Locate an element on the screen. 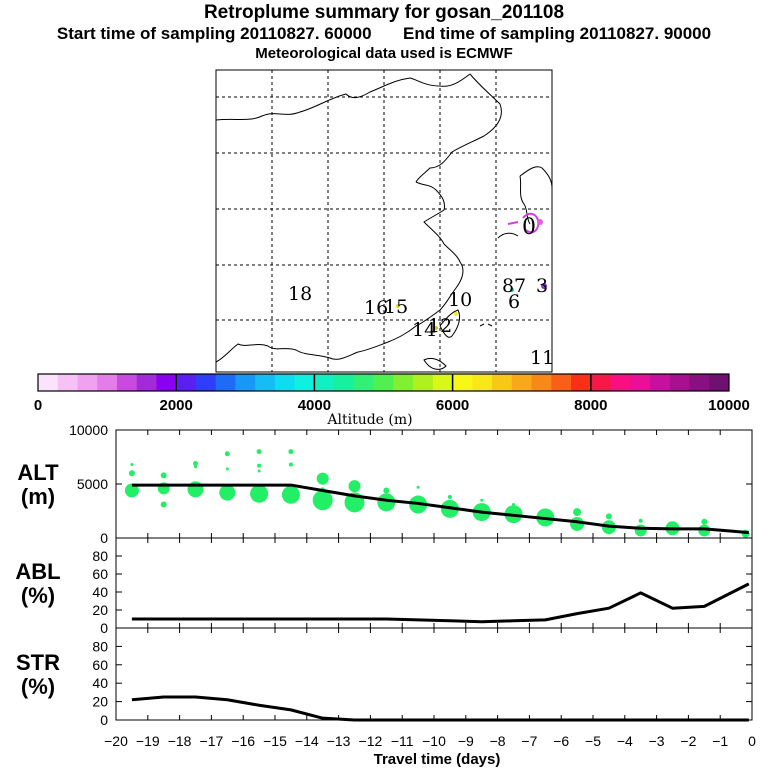 The width and height of the screenshot is (768, 768). day-label: 8 is located at coordinates (508, 286).